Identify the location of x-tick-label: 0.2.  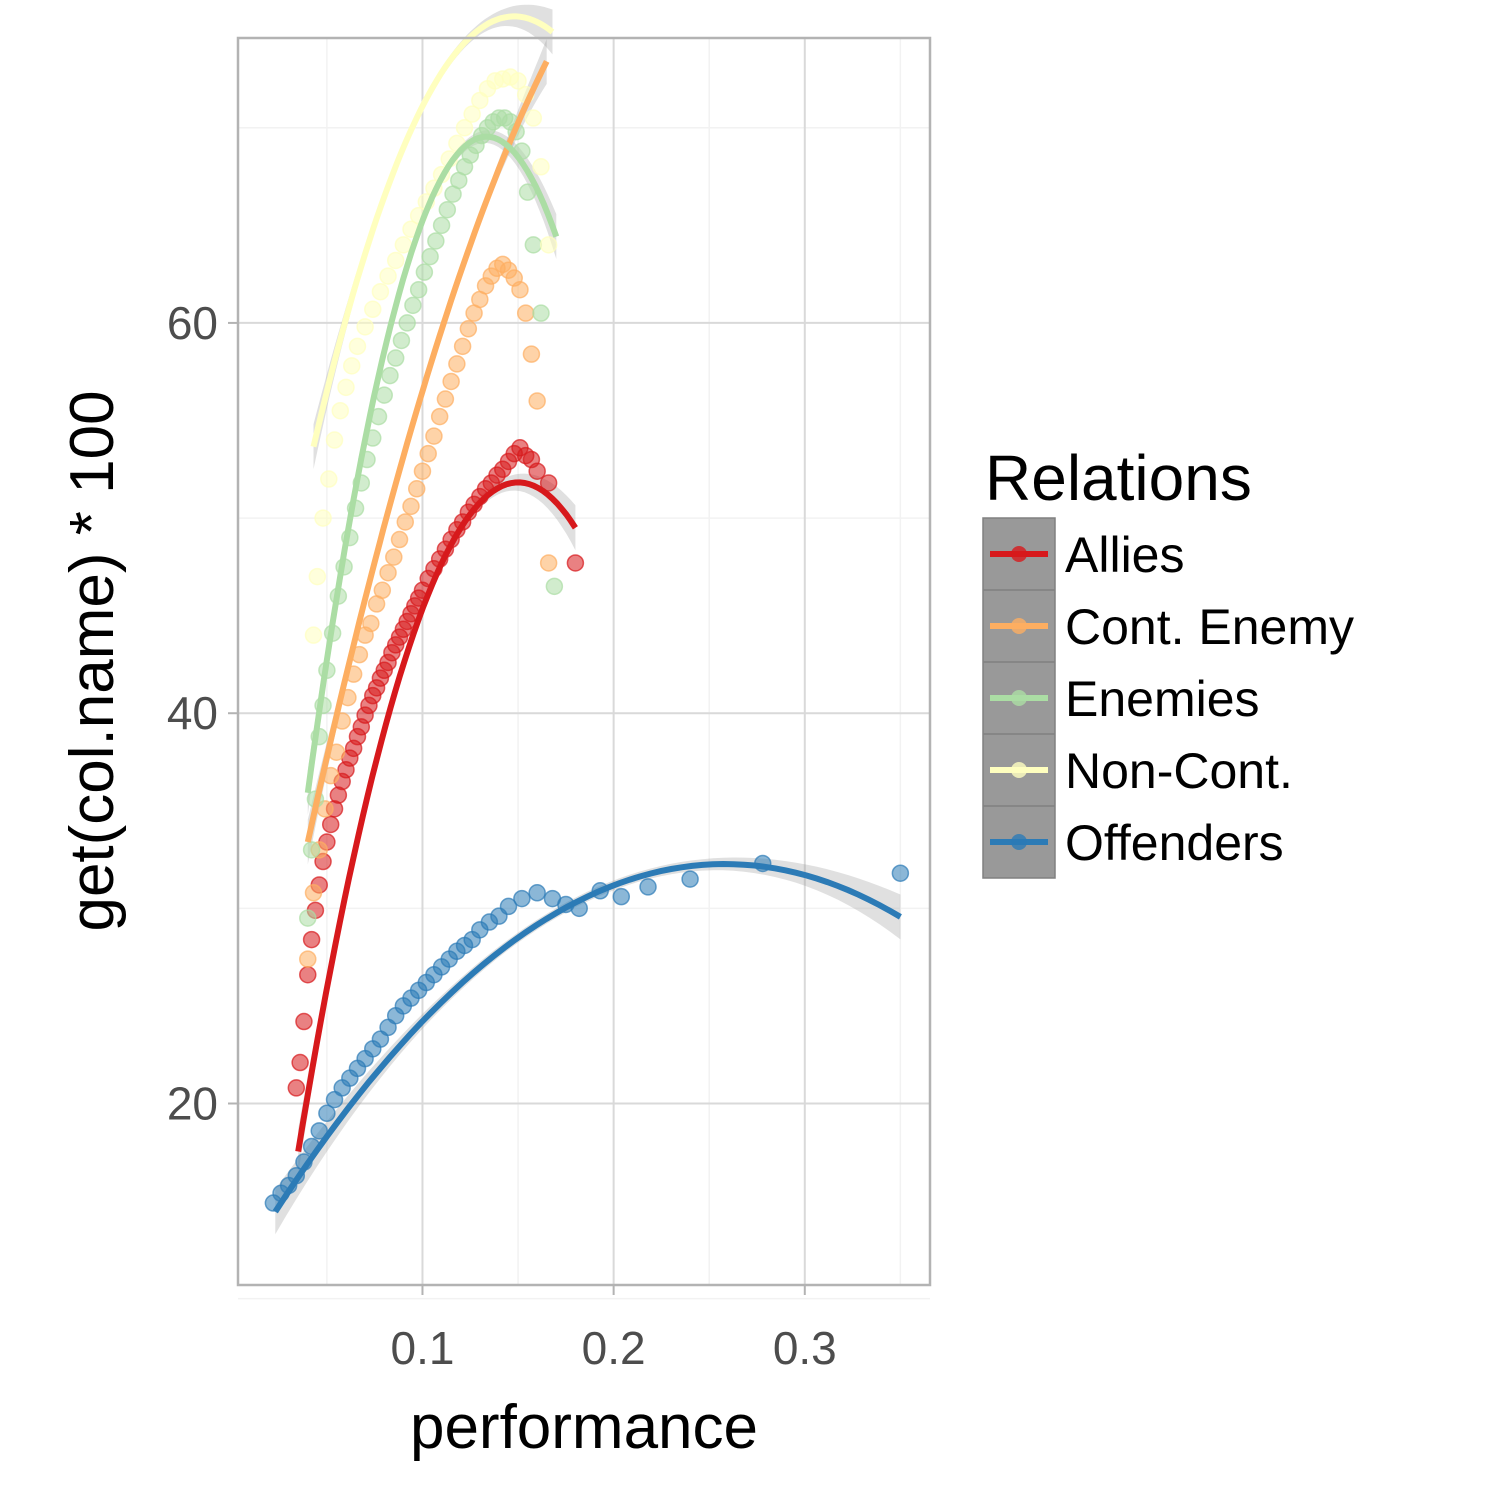
(614, 1348).